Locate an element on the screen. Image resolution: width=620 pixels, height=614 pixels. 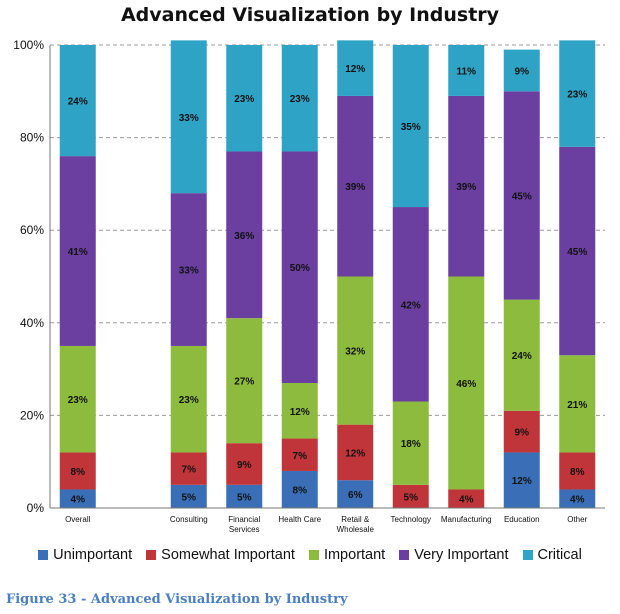
x-tick-label: Services is located at coordinates (244, 529).